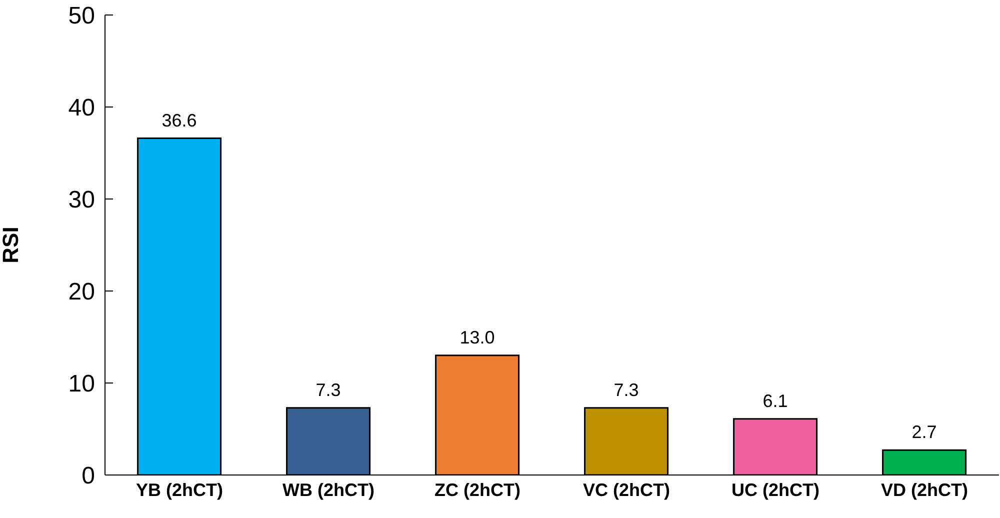  What do you see at coordinates (776, 490) in the screenshot?
I see `x-tick-label: UC (2hCT)` at bounding box center [776, 490].